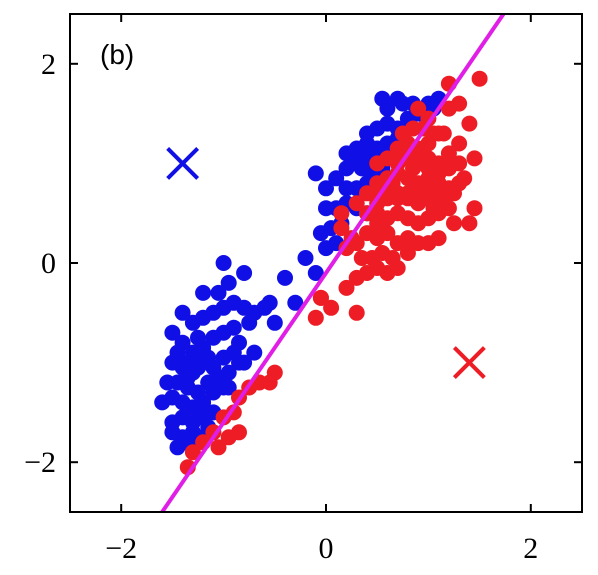 The height and width of the screenshot is (575, 598). I want to click on y-tick-label: −2, so click(40, 462).